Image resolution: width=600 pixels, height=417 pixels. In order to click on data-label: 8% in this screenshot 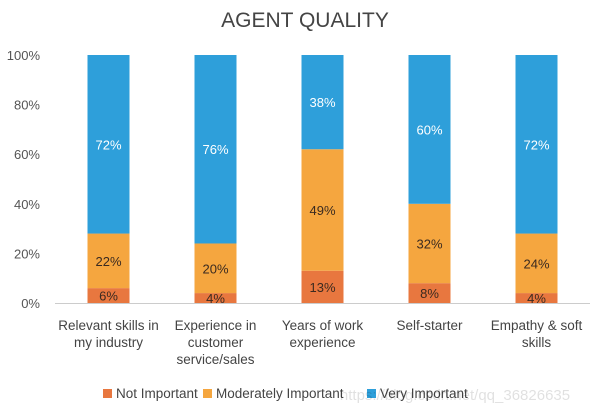, I will do `click(429, 293)`.